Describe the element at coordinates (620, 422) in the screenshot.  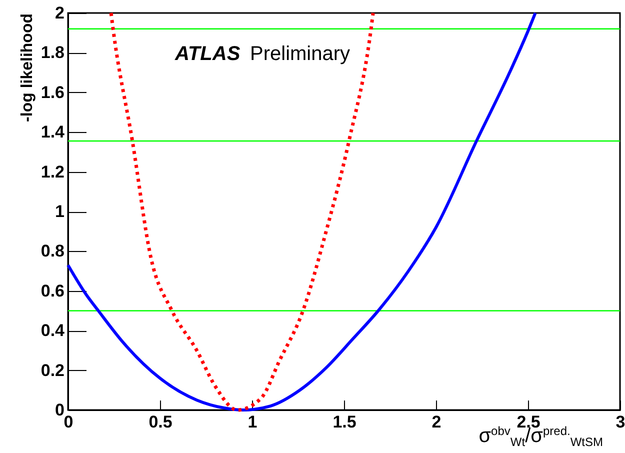
I see `x-tick-label: 3` at that location.